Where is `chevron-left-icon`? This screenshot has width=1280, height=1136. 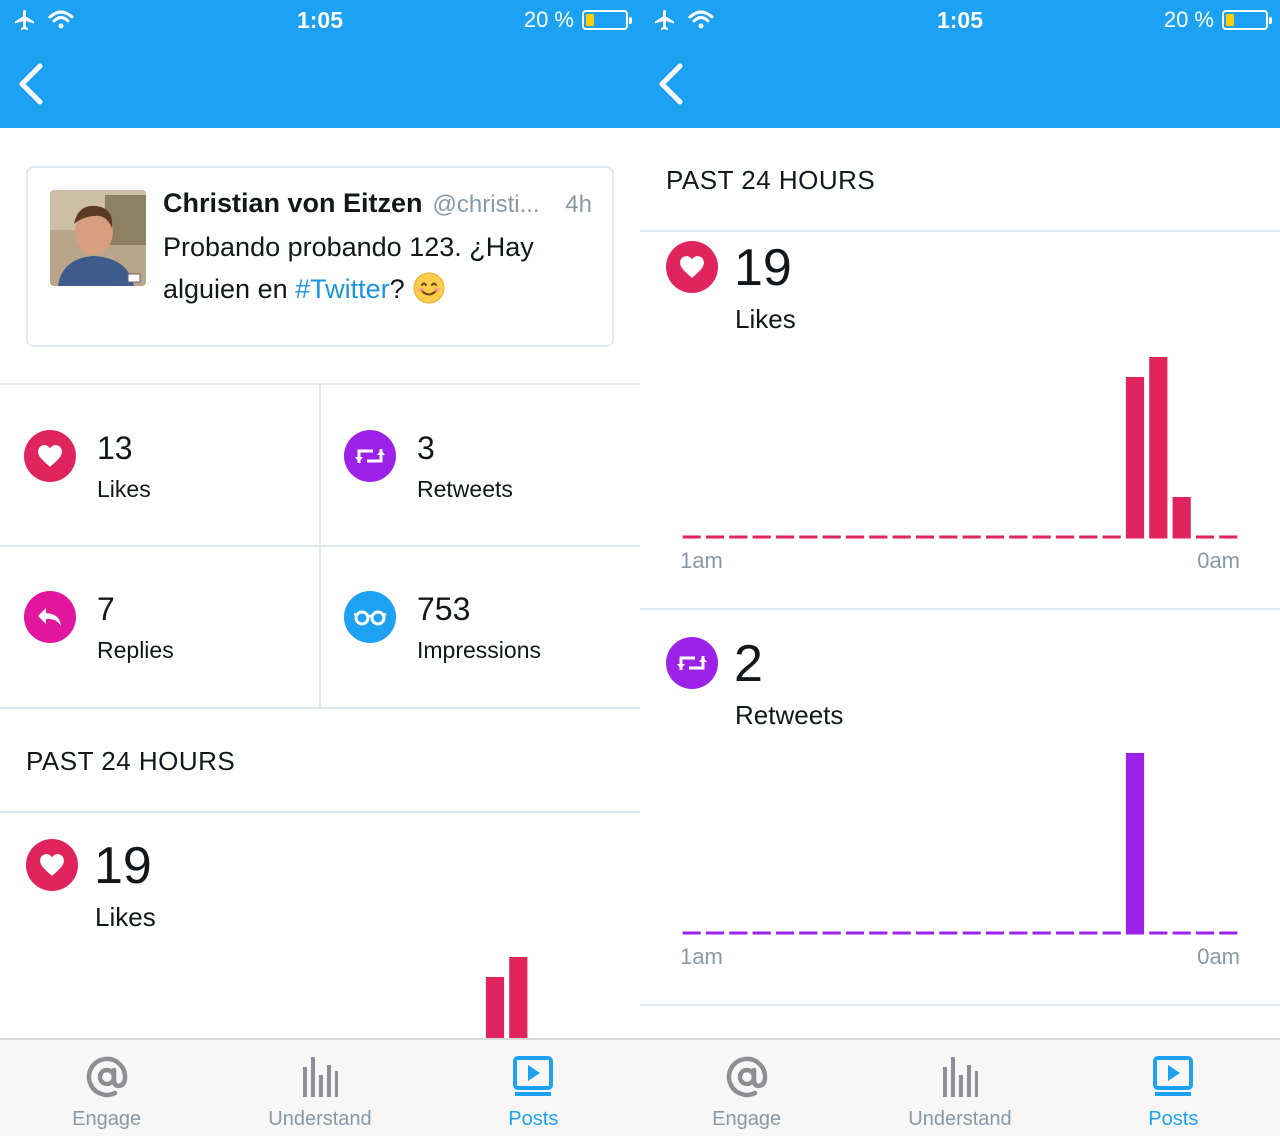
chevron-left-icon is located at coordinates (31, 84).